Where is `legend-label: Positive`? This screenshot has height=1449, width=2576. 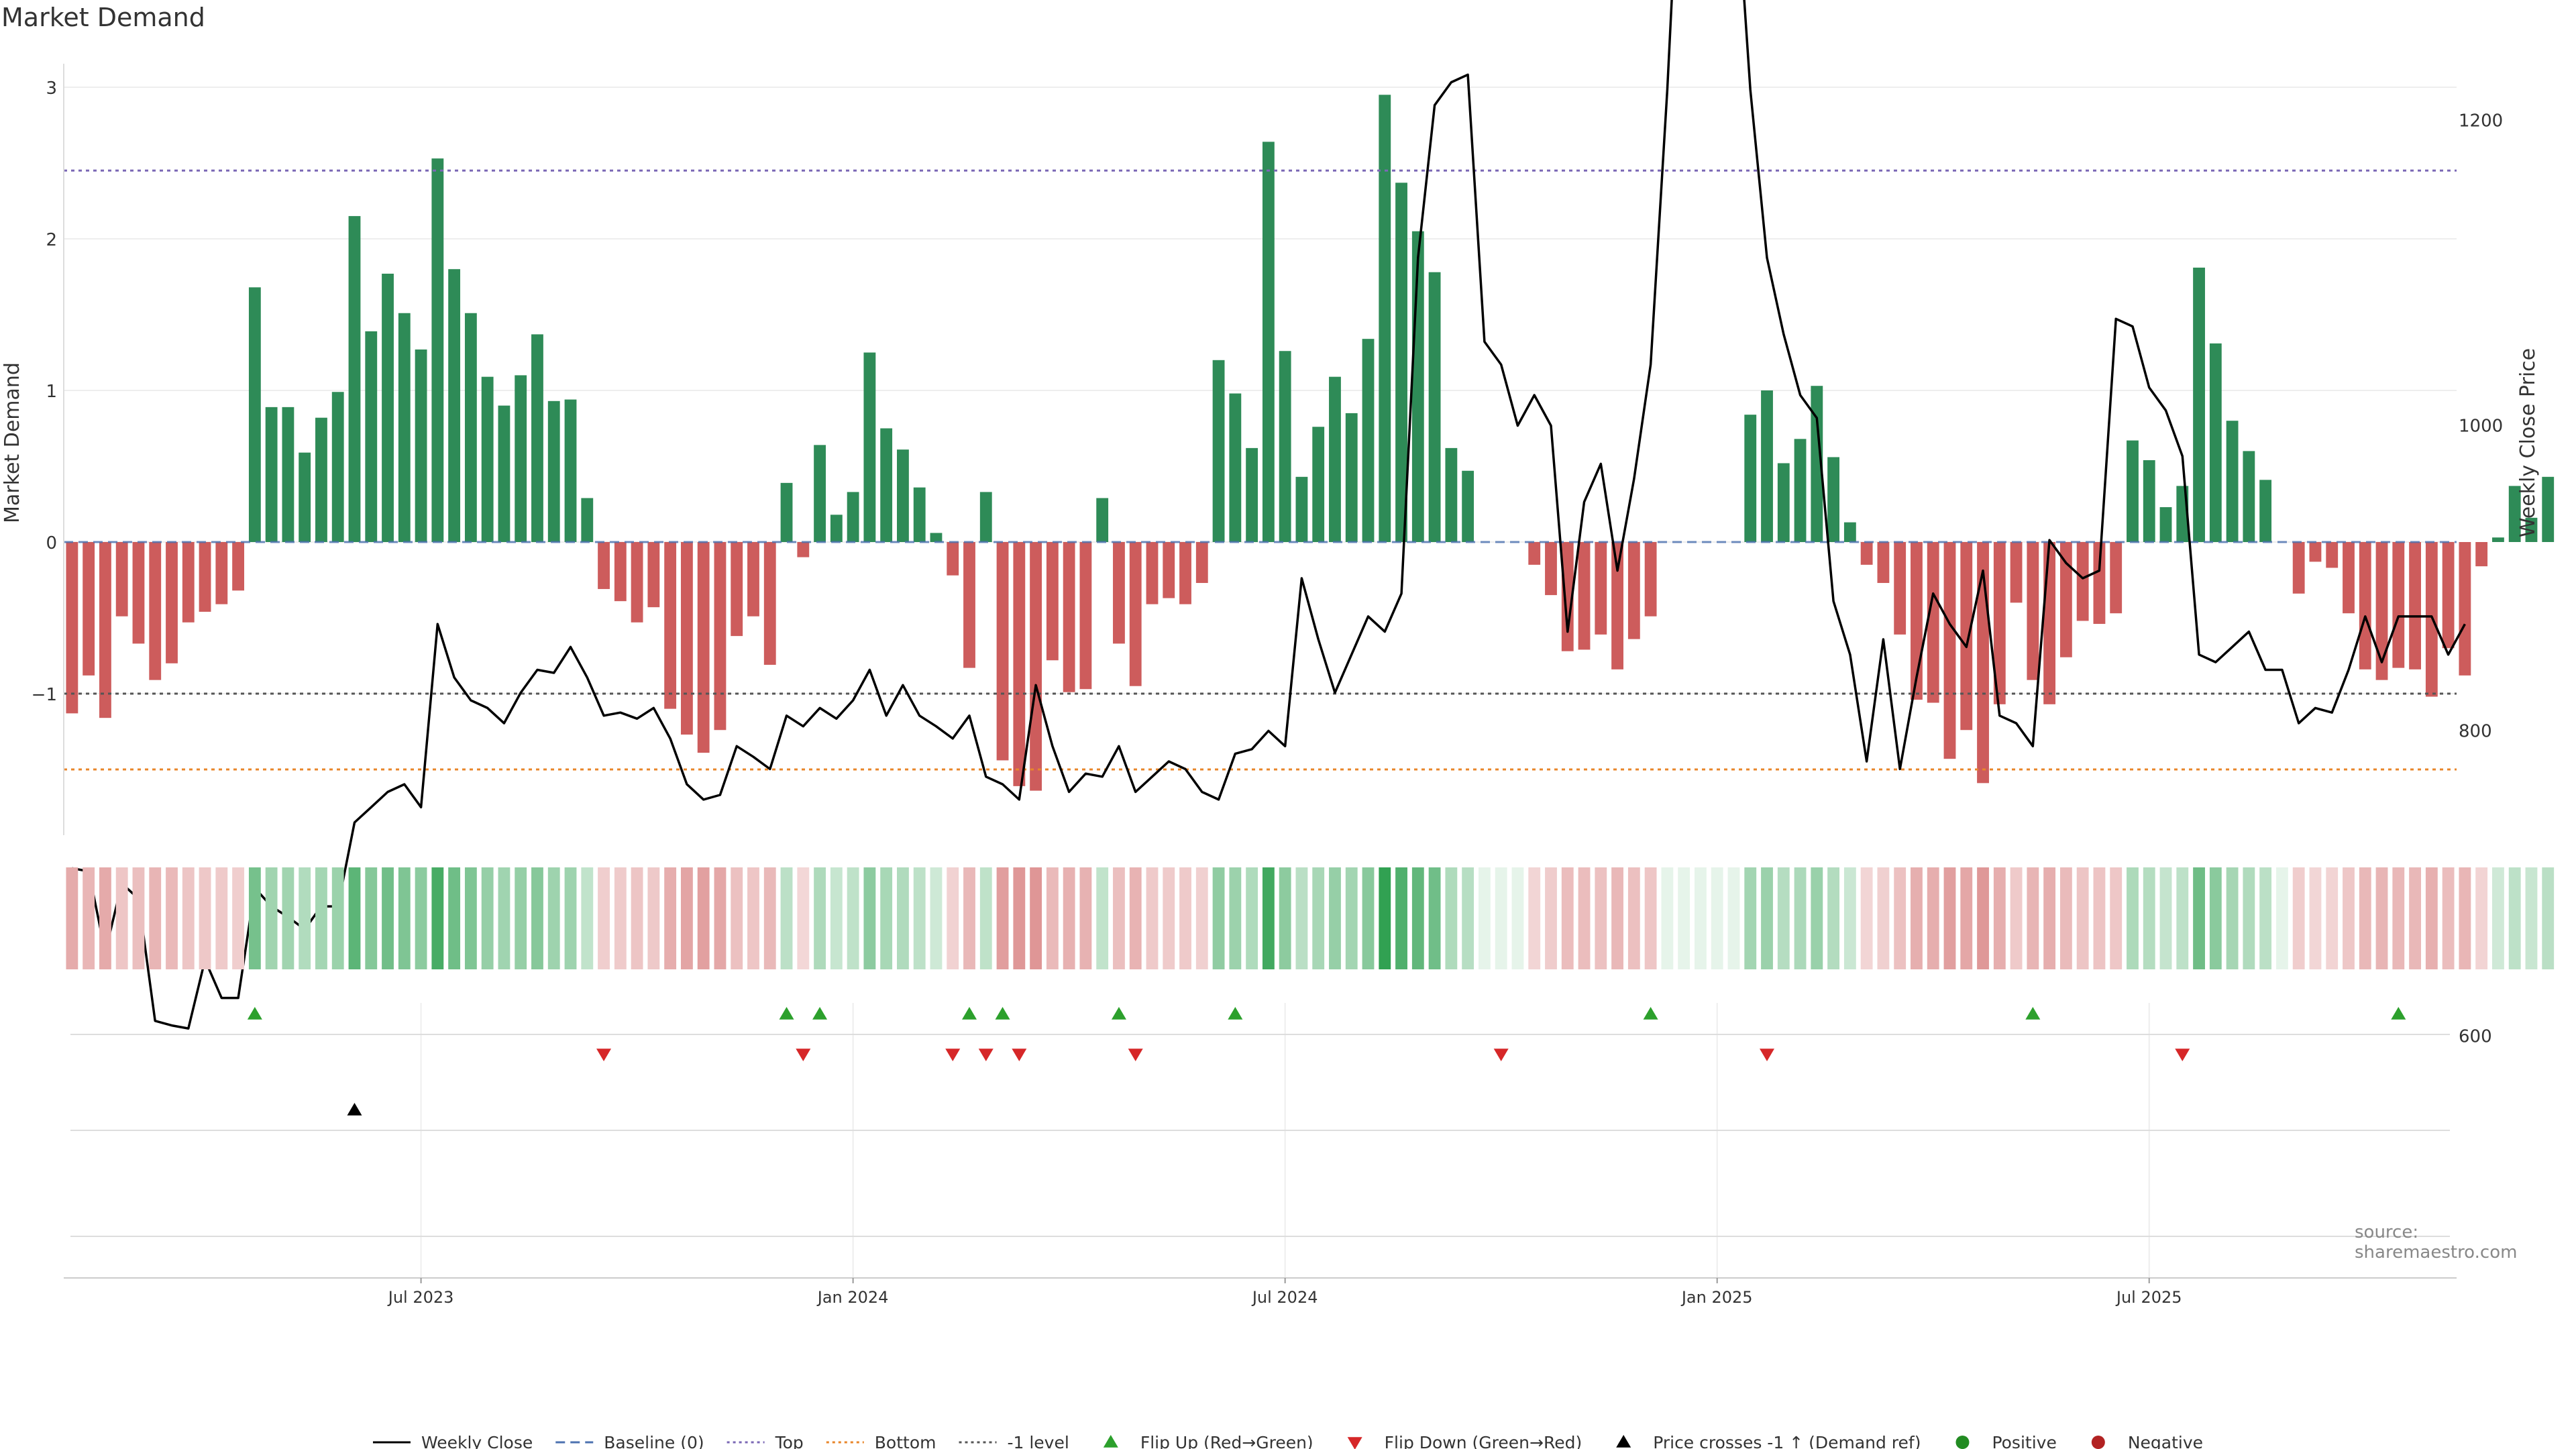
legend-label: Positive is located at coordinates (2024, 1441).